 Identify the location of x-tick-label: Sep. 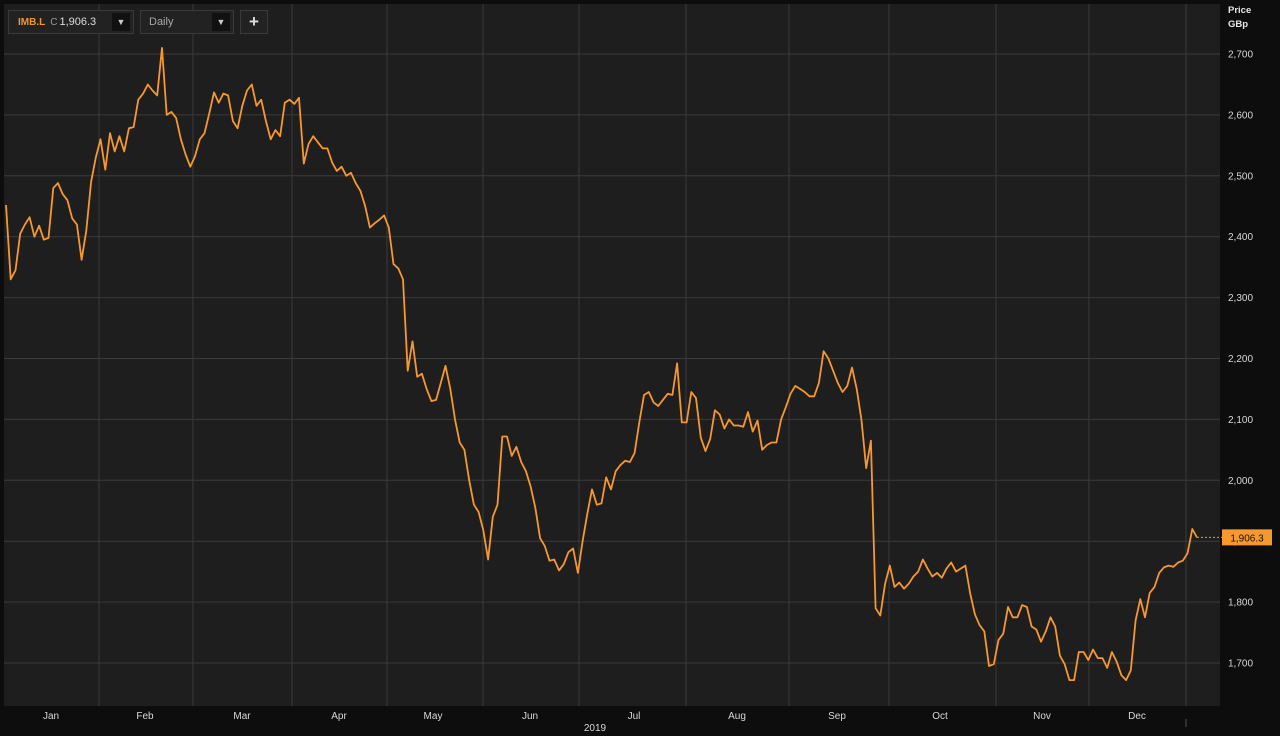
(837, 716).